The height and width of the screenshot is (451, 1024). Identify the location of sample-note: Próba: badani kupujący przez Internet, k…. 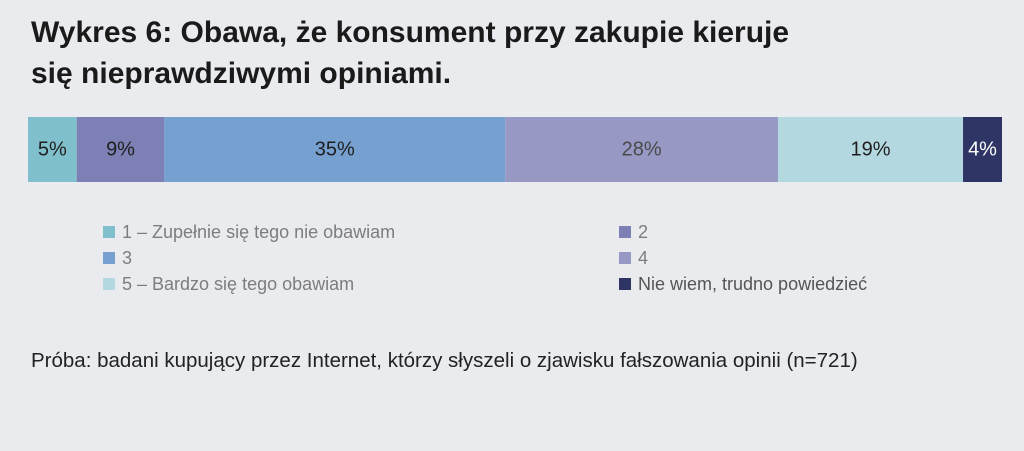
(444, 360).